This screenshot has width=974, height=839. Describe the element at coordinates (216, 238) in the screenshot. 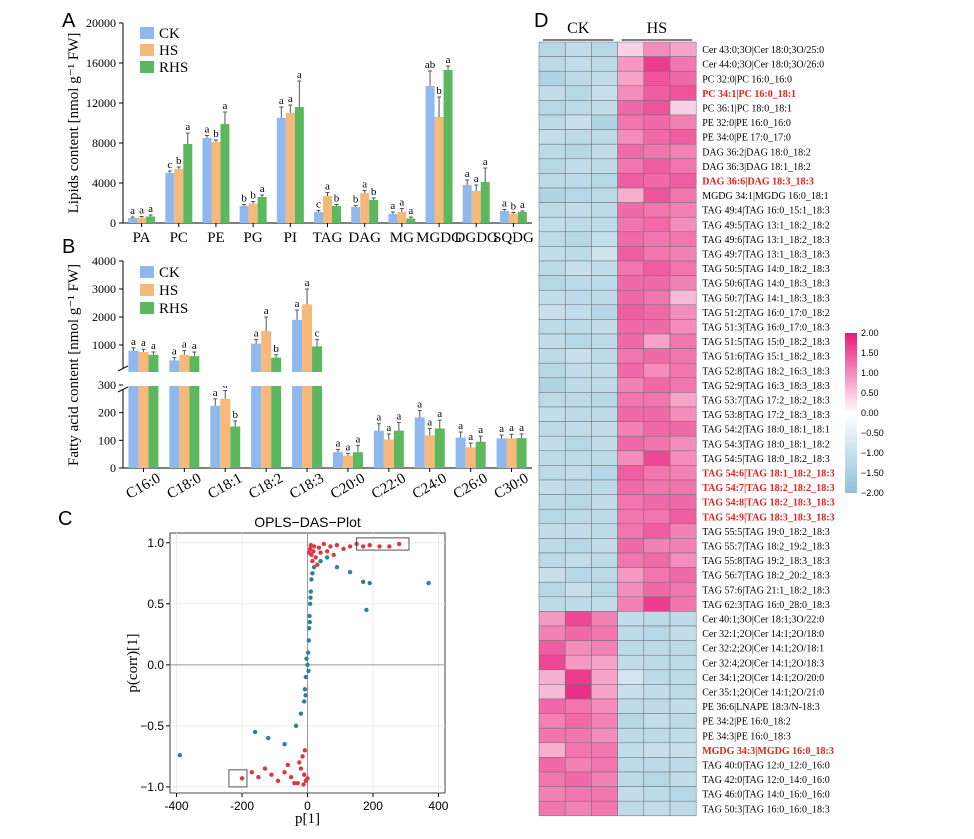

I see `a-x-tick-label: PE` at that location.